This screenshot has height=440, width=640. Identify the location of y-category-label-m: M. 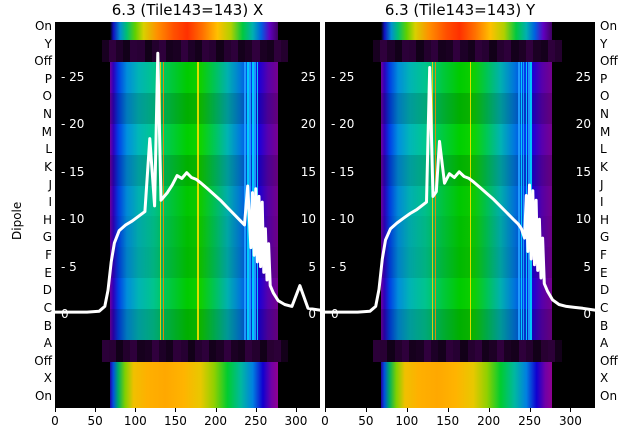
(605, 131).